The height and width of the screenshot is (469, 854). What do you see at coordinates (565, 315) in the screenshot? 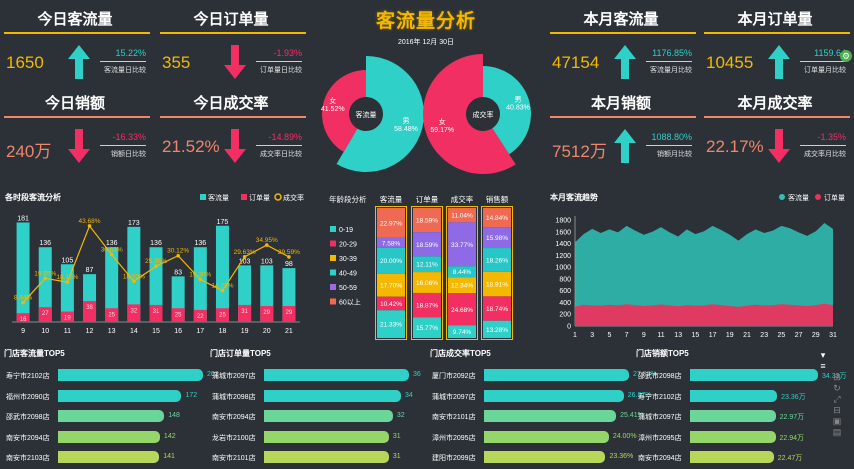
I see `y-tick-label: 200` at bounding box center [565, 315].